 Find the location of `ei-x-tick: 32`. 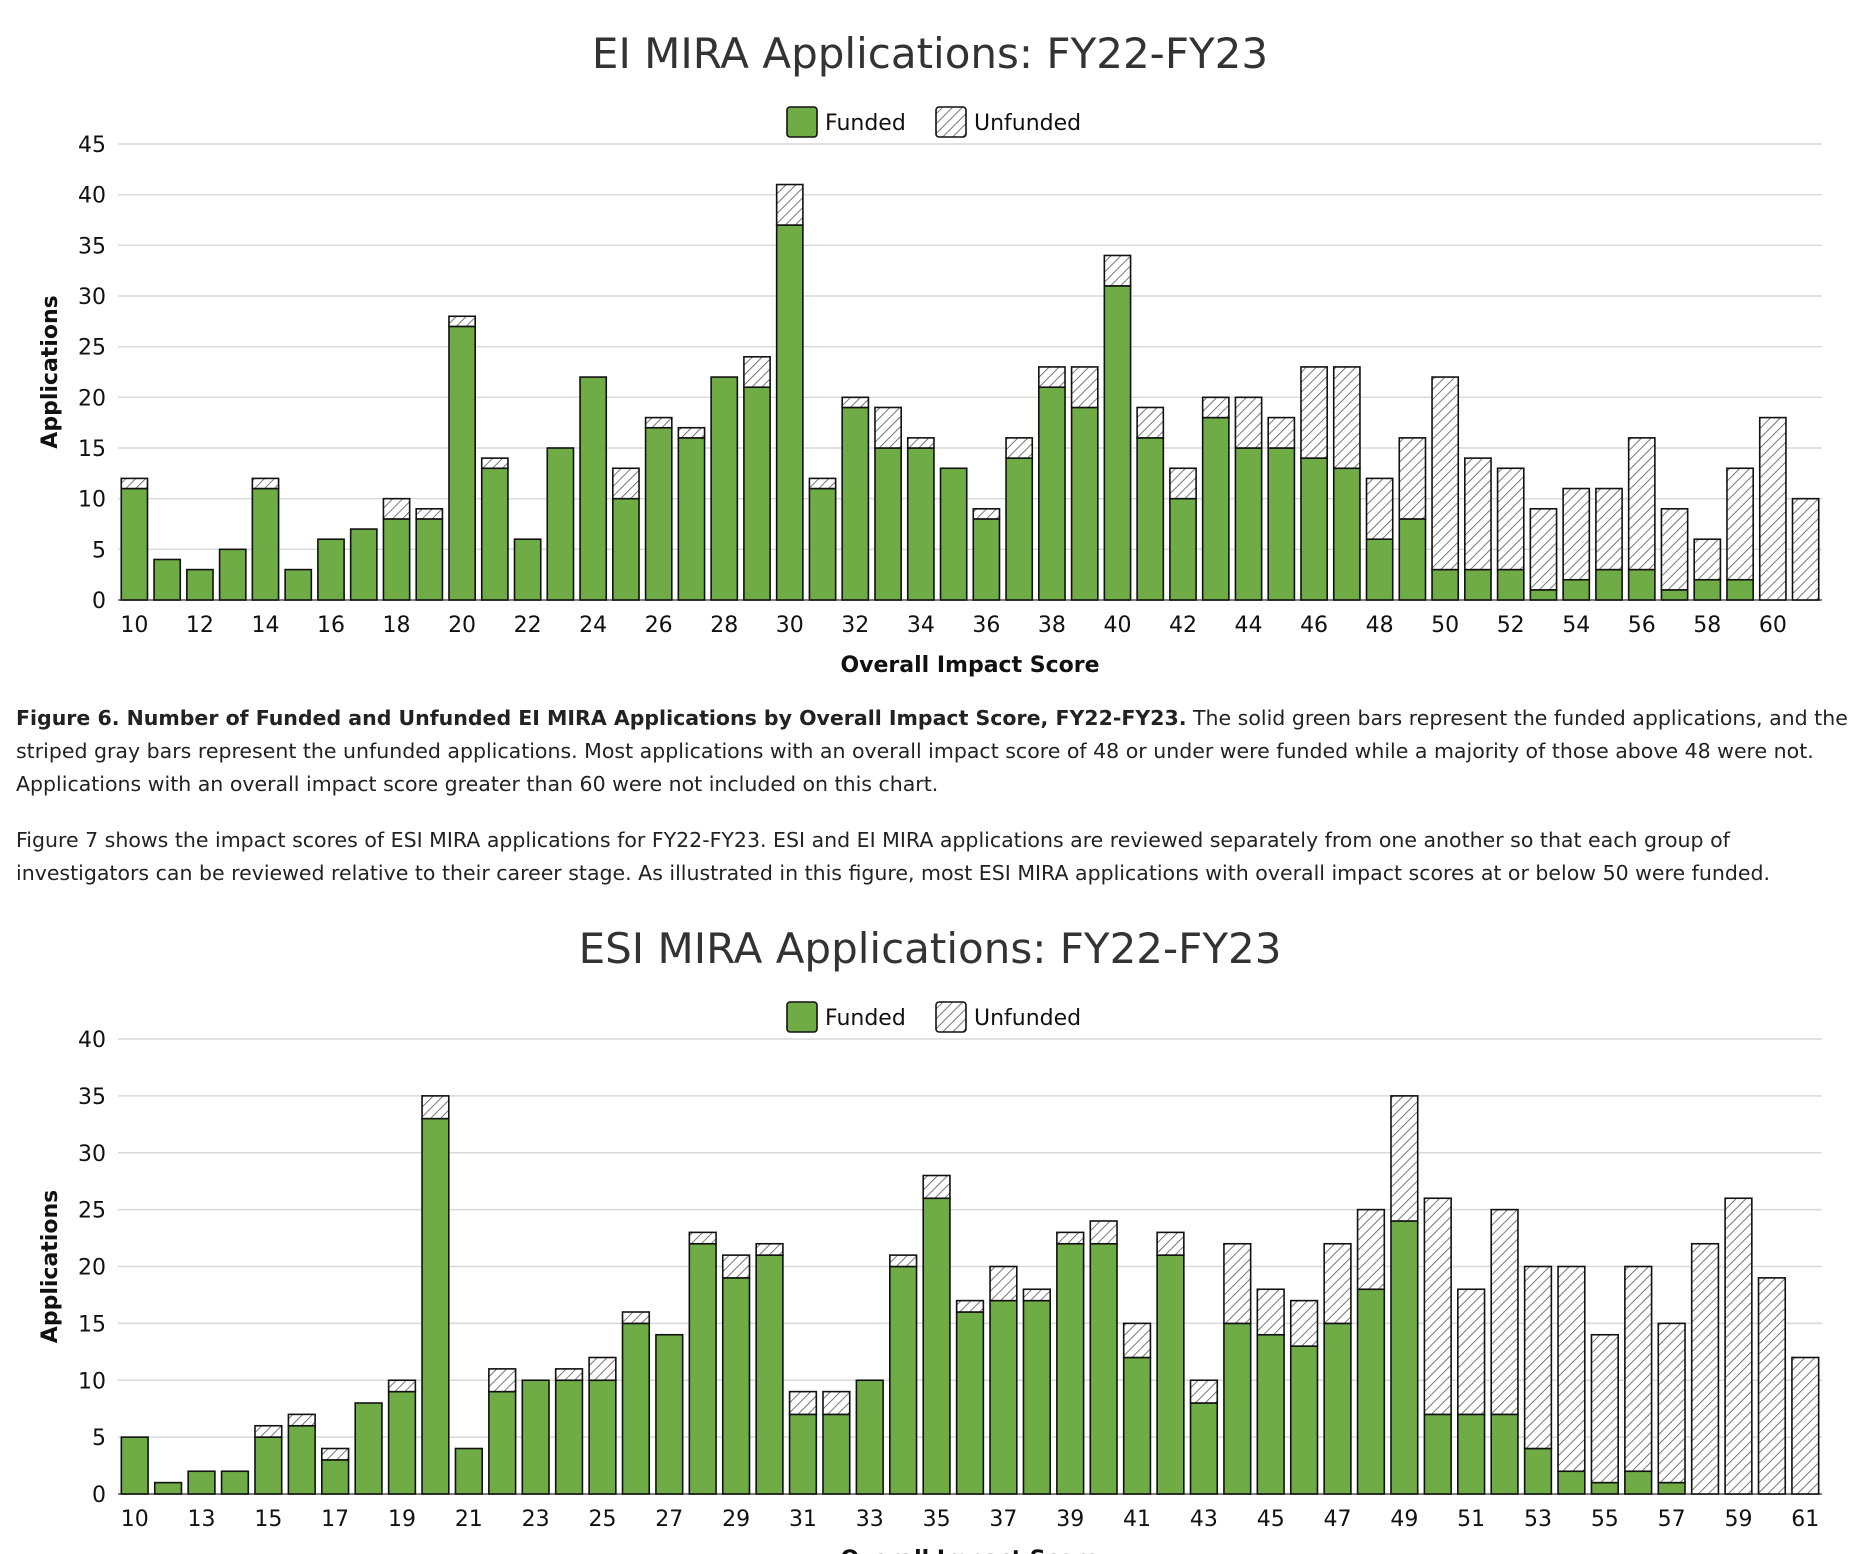

ei-x-tick: 32 is located at coordinates (855, 625).